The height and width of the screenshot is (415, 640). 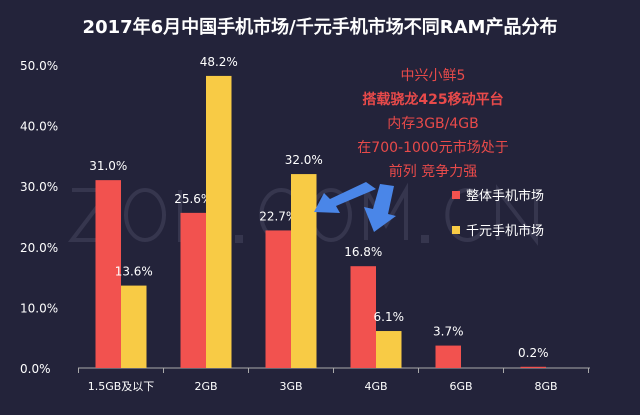 I want to click on y-tick-label: 0.0%, so click(x=35, y=369).